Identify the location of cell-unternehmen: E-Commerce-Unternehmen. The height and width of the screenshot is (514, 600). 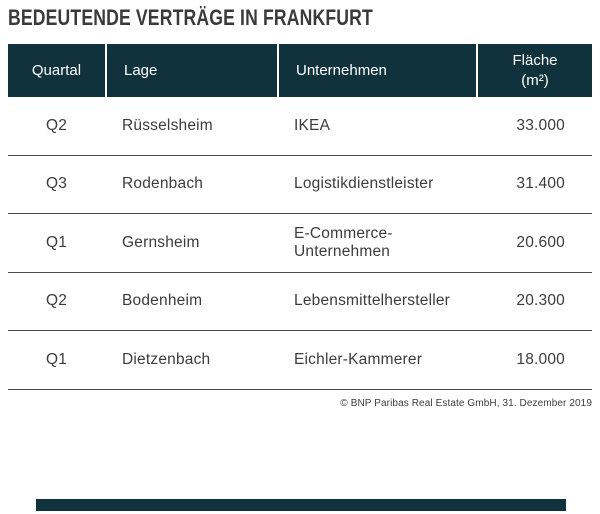
(343, 242).